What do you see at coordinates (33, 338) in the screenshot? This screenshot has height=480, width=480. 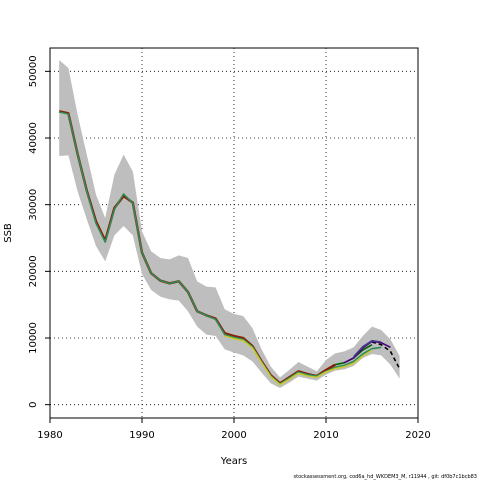 I see `y-tick-label: 10000` at bounding box center [33, 338].